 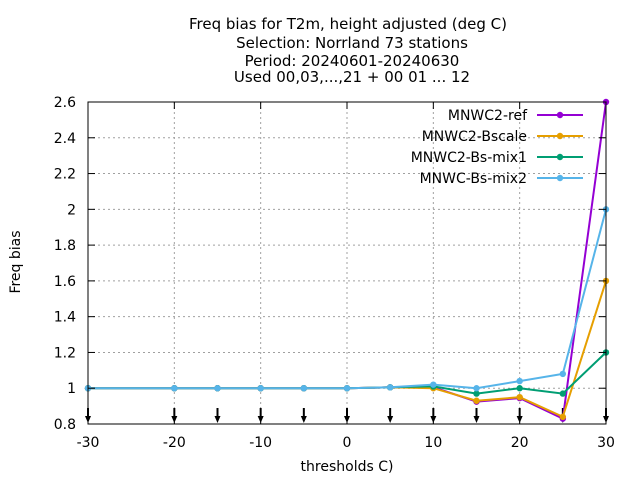 What do you see at coordinates (65, 425) in the screenshot?
I see `y-tick-label: 0.8` at bounding box center [65, 425].